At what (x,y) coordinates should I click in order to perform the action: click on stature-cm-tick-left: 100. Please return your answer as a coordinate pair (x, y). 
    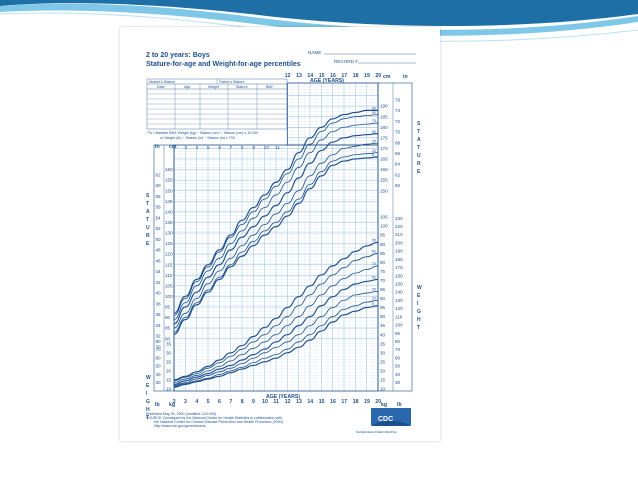
    Looking at the image, I should click on (169, 296).